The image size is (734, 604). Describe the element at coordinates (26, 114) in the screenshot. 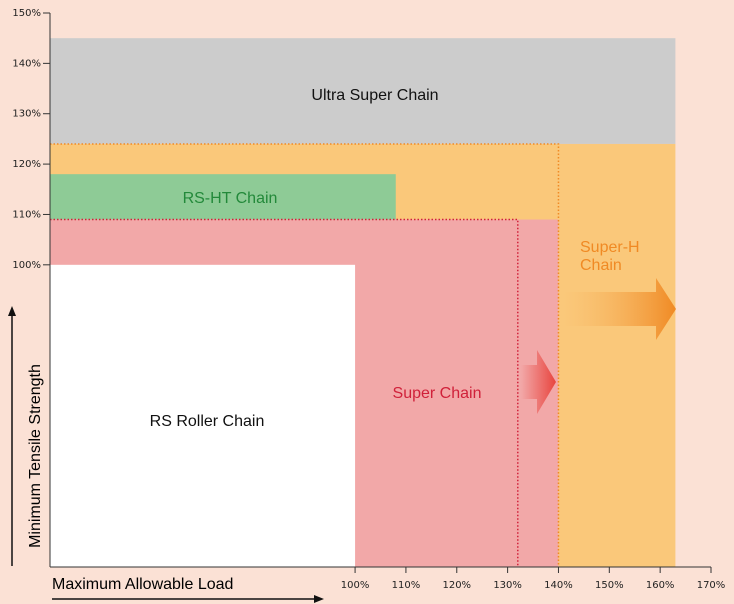

I see `y-tick-label: 130%` at that location.